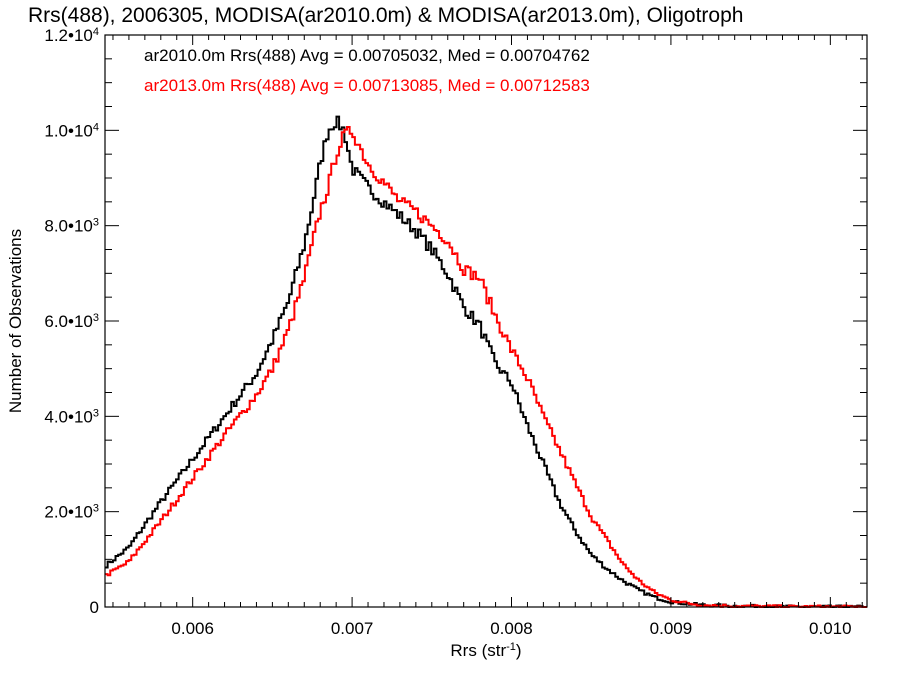 This screenshot has height=675, width=900. I want to click on x-tick-label: 0.006, so click(192, 628).